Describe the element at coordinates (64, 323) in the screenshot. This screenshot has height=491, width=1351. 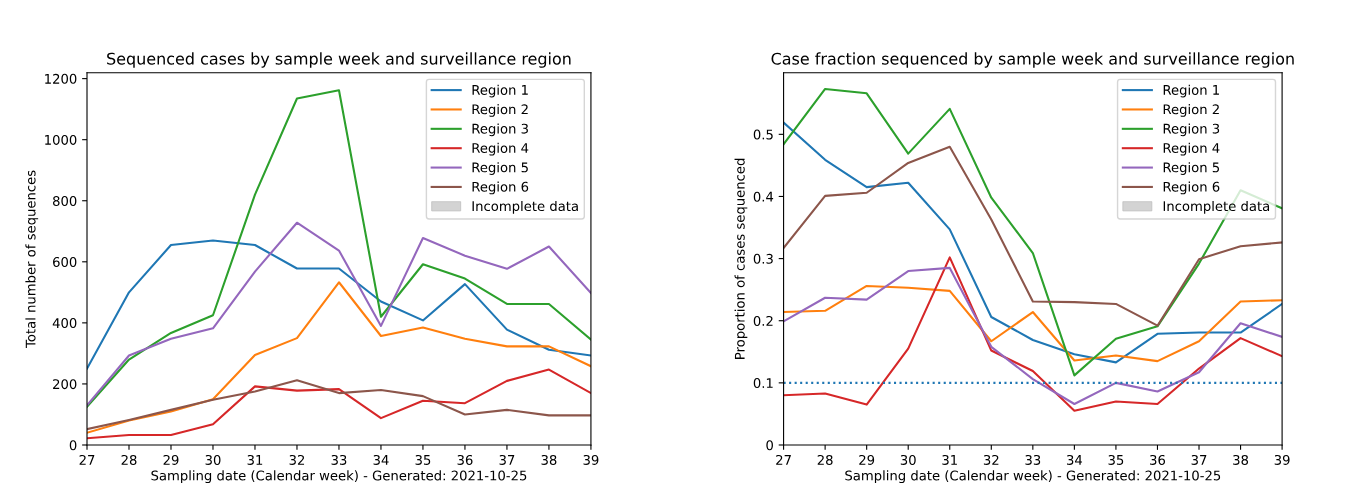
I see `y-tick-label: 400` at that location.